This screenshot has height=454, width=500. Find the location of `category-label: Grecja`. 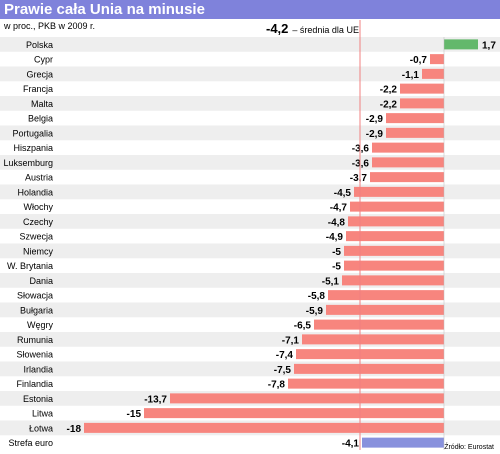

category-label: Grecja is located at coordinates (39, 74).